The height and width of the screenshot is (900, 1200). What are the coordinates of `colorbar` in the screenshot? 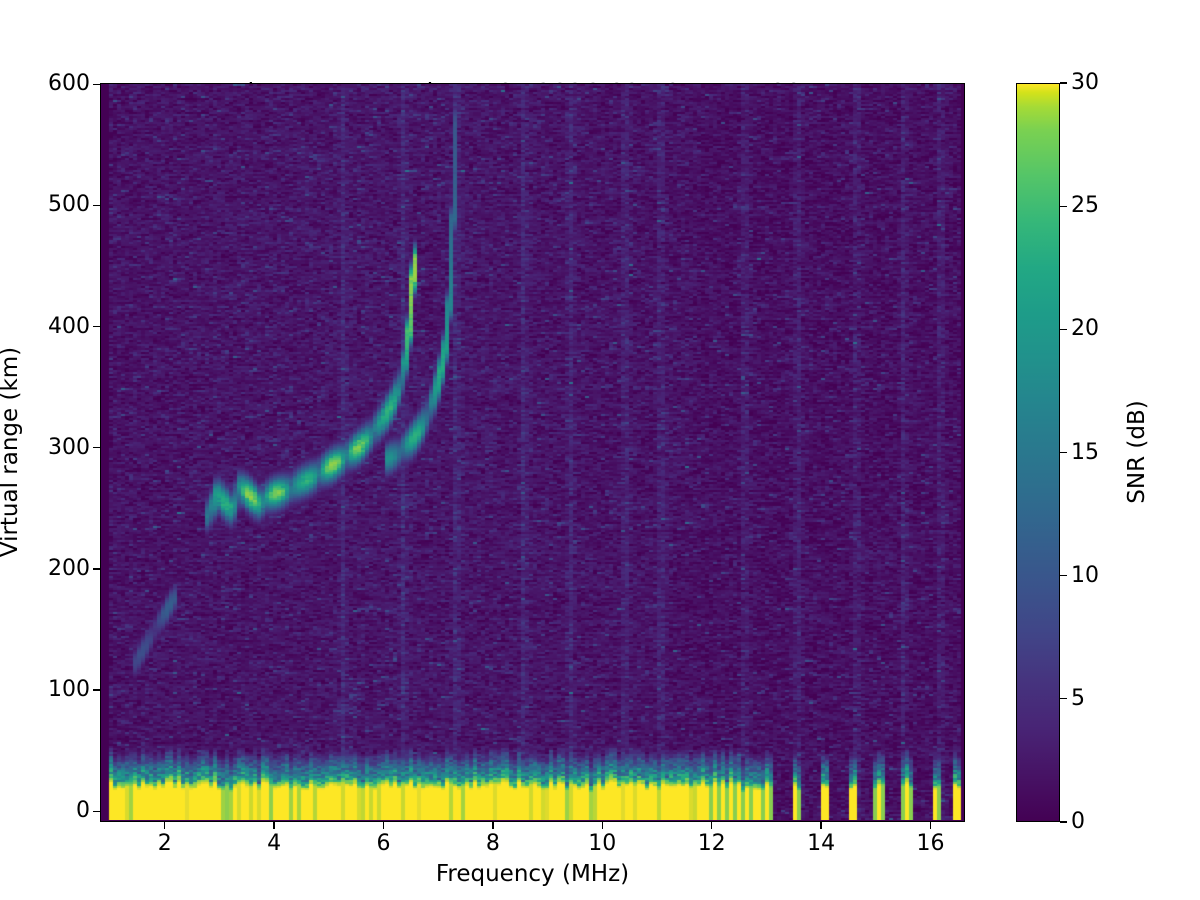 It's located at (1038, 452).